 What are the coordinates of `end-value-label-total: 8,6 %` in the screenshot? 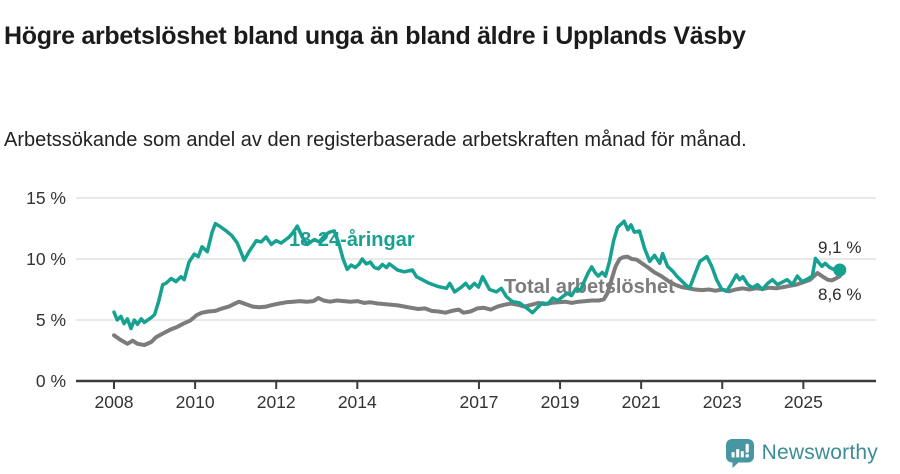 It's located at (840, 294).